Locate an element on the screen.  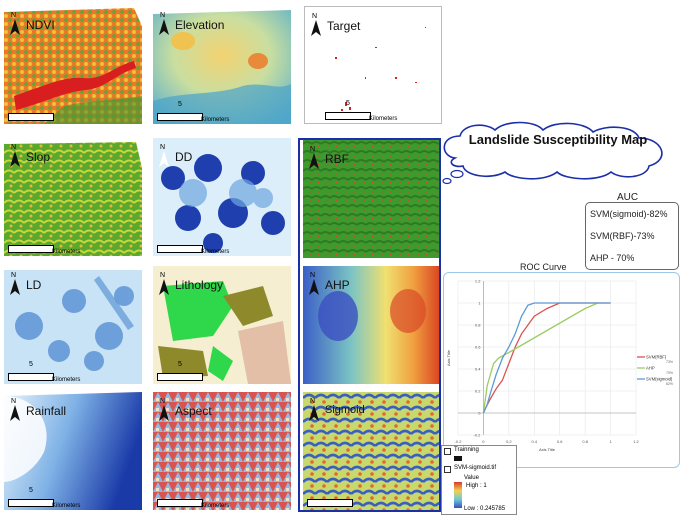
legend-entry: SVM(sigmoid) is located at coordinates (659, 379).